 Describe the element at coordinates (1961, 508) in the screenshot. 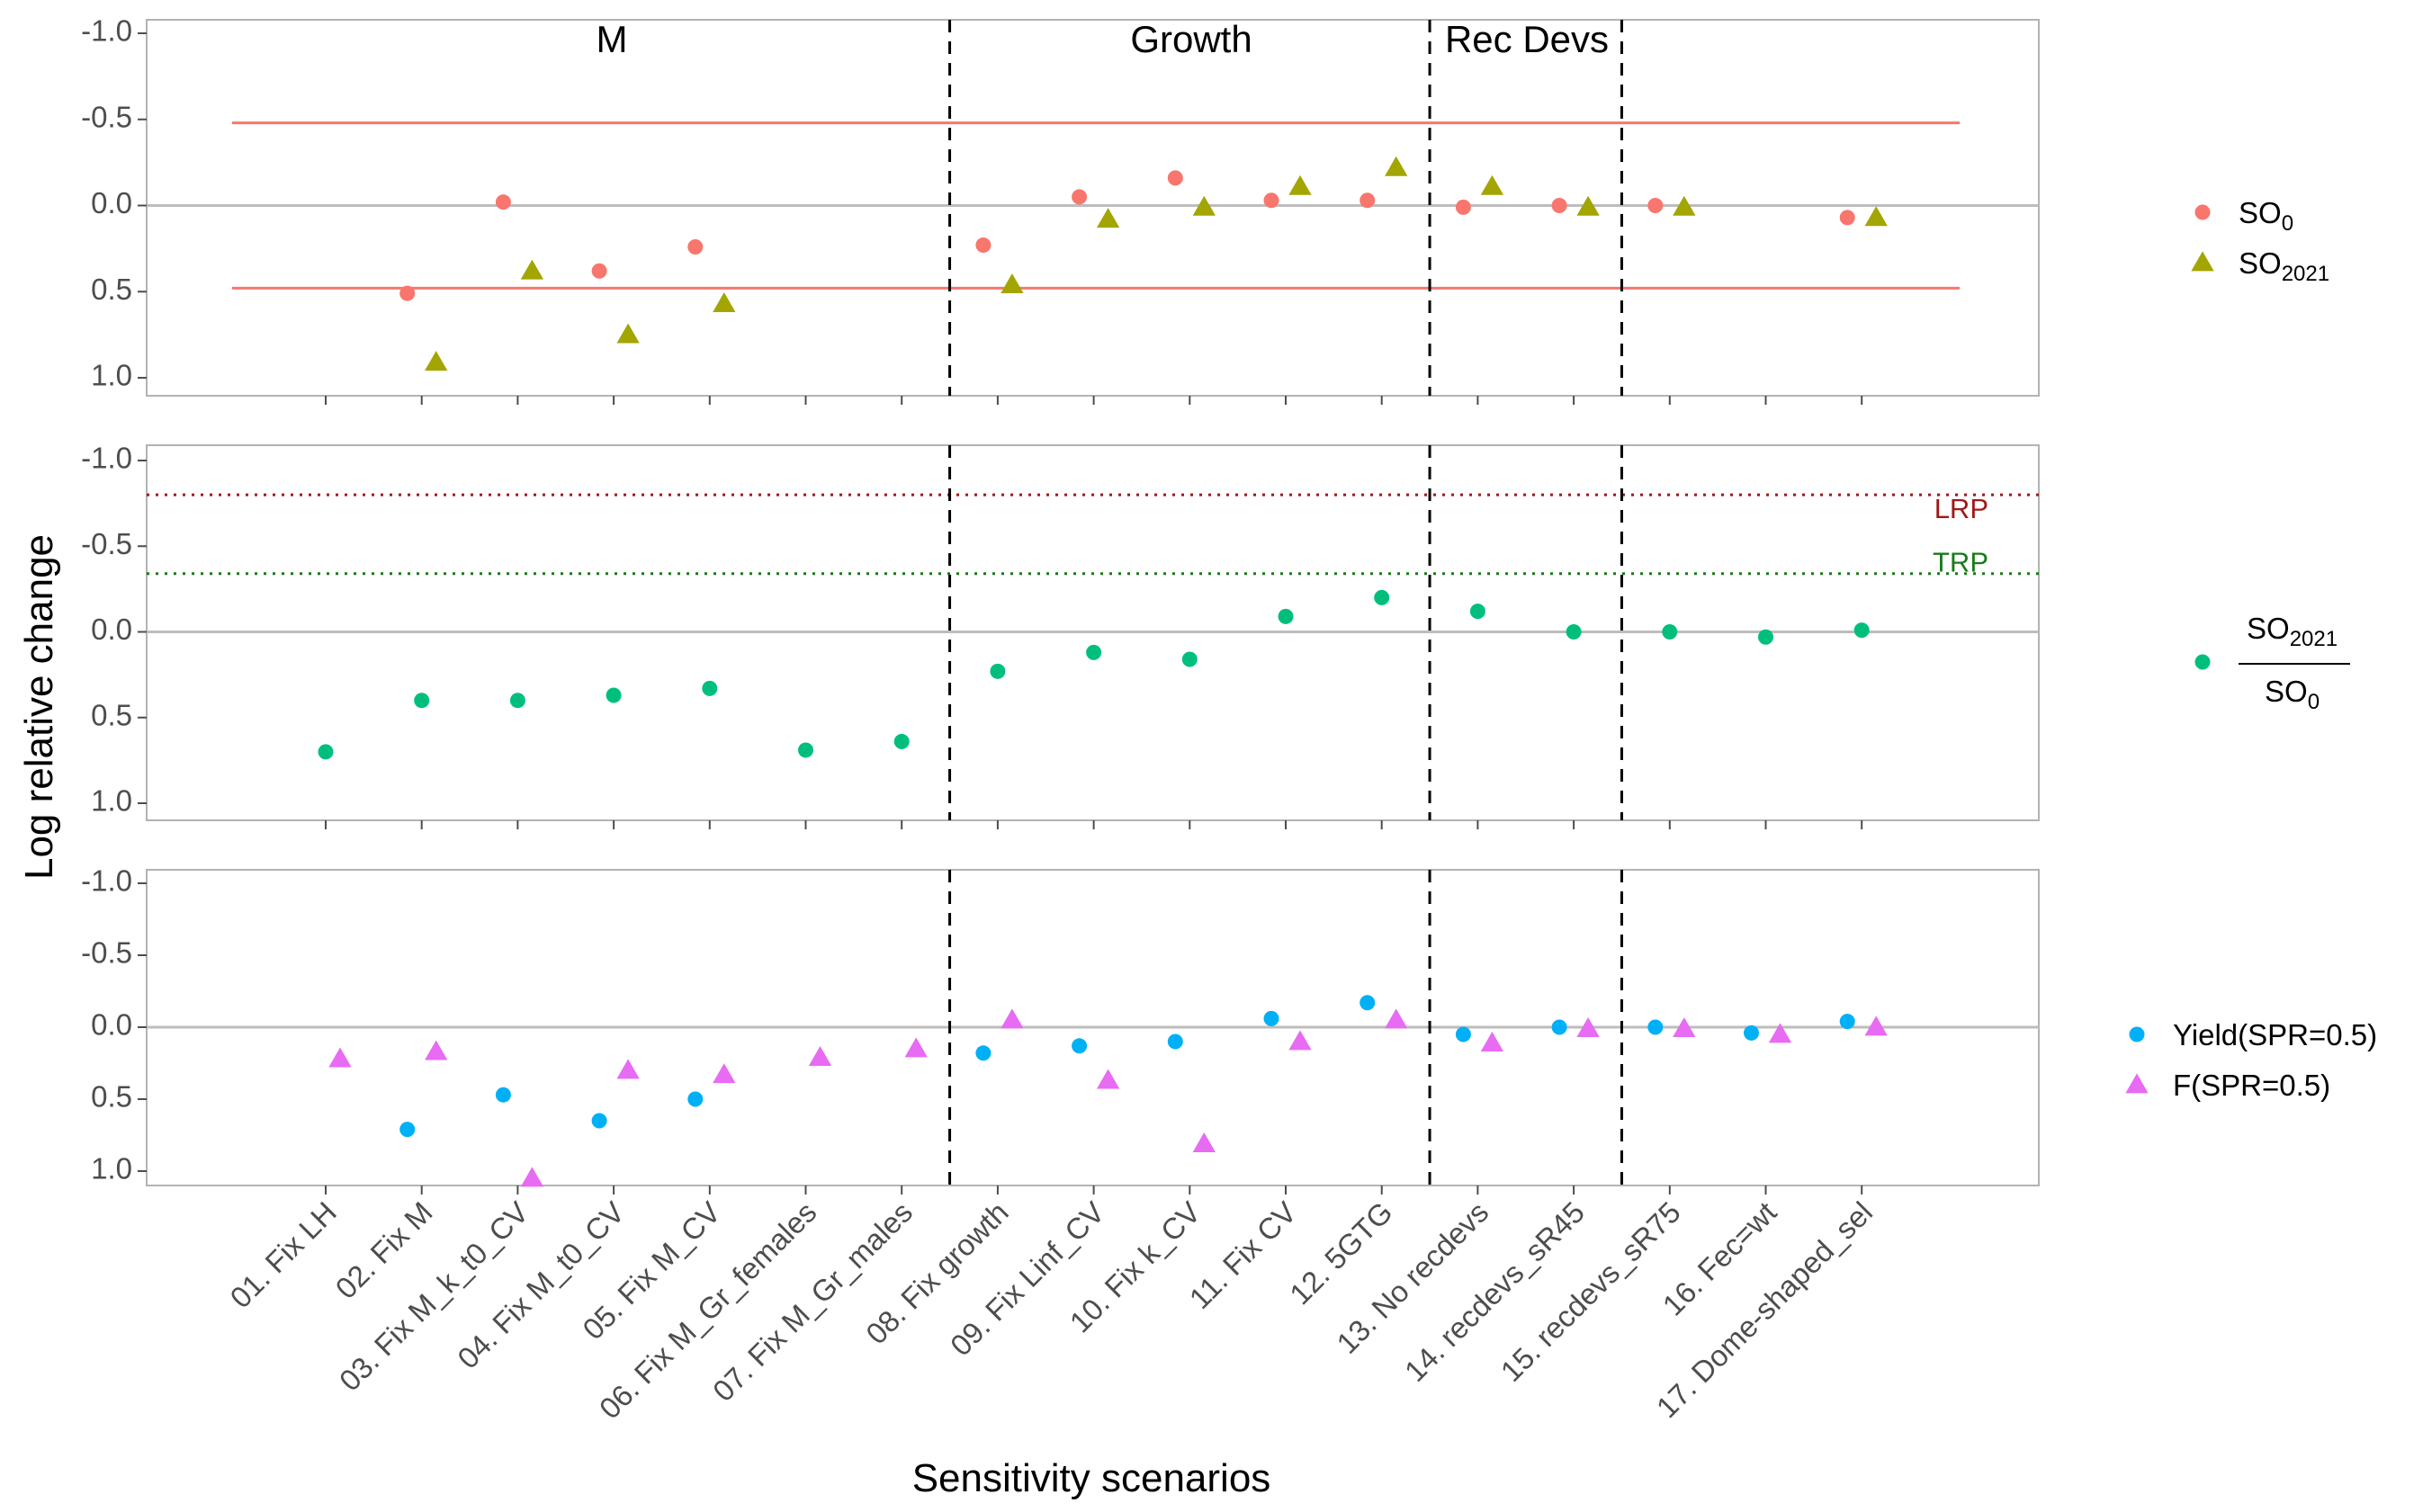

I see `reference-label-lrp: LRP` at that location.